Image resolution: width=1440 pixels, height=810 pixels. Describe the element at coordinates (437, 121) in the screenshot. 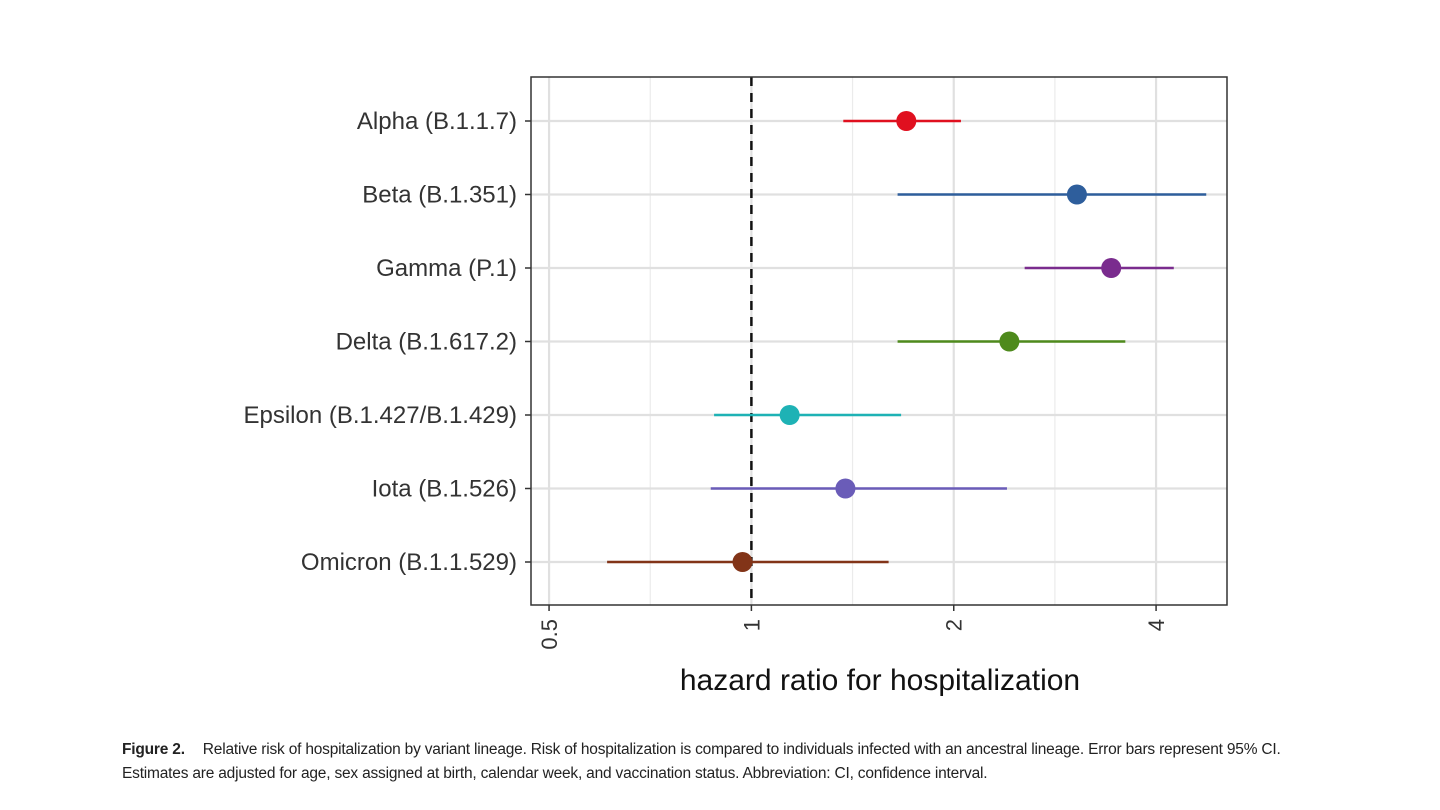

I see `y-tick-label: Alpha (B.1.1.7)` at that location.